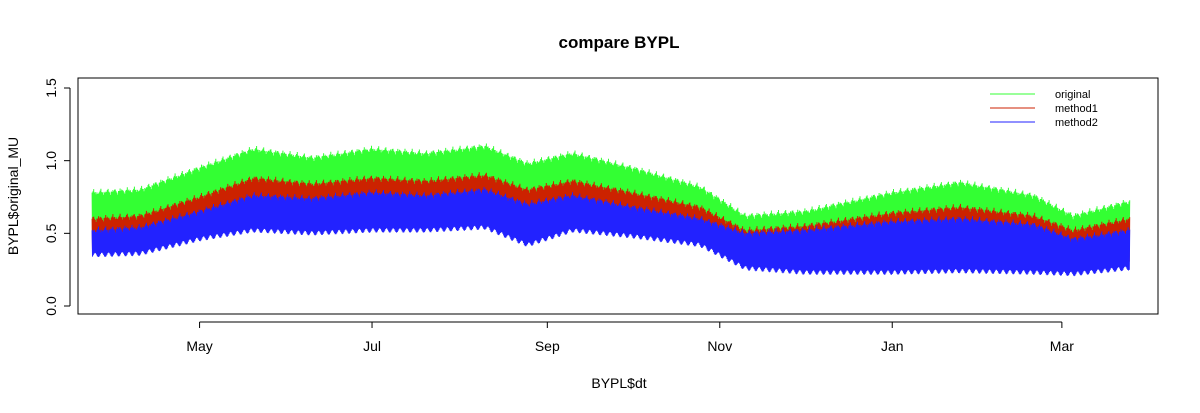 This screenshot has height=413, width=1200. What do you see at coordinates (630, 337) in the screenshot?
I see `x-axis: May Jul Sep Nov Jan Mar` at bounding box center [630, 337].